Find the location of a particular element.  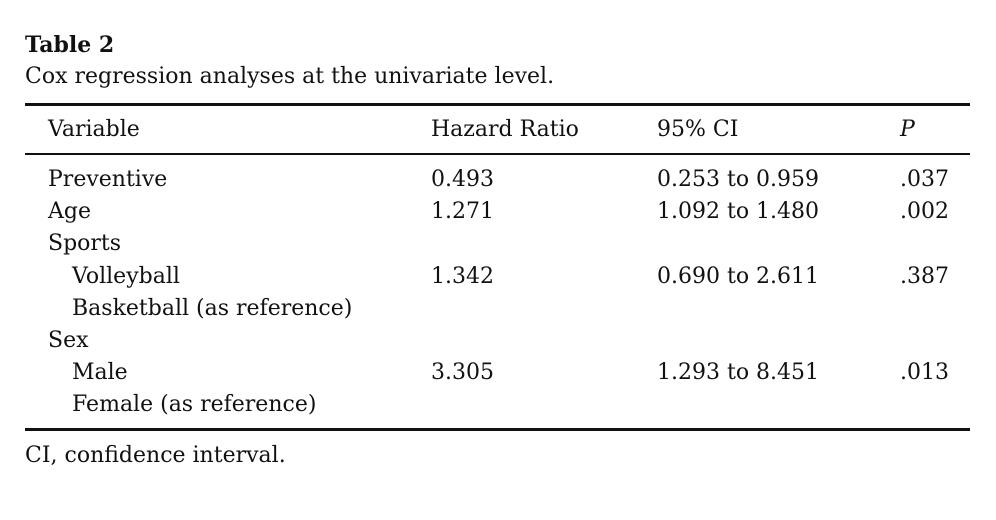

table-cell: 0.253 to 0.959 is located at coordinates (738, 179).